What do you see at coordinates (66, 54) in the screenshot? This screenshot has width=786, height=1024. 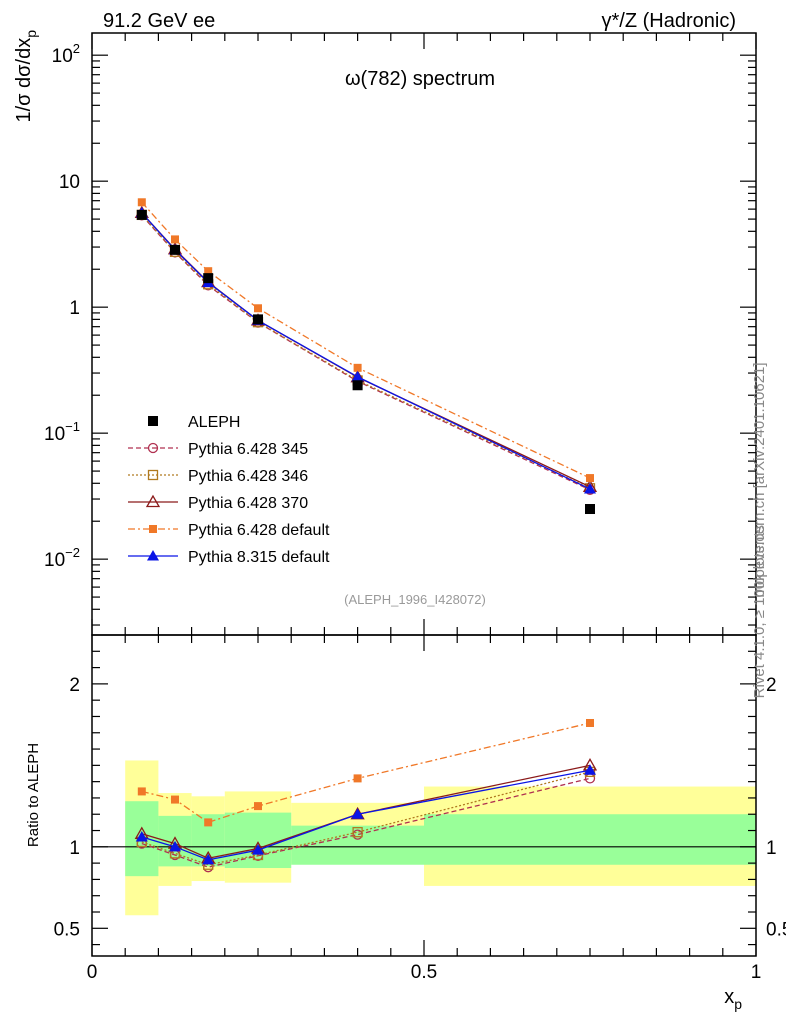 I see `main-ytick-label-4: 10²` at bounding box center [66, 54].